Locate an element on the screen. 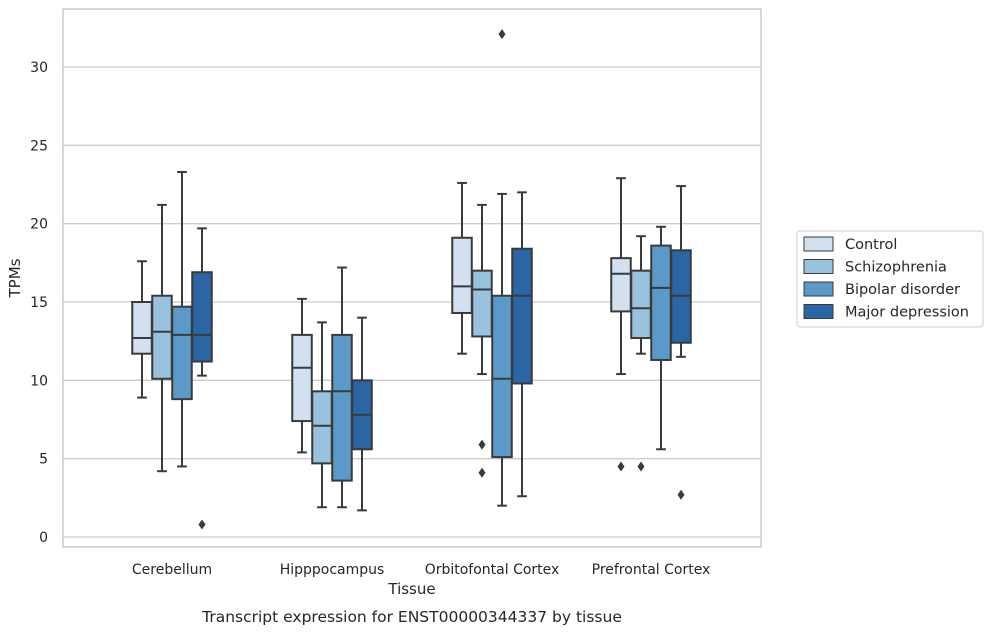 The image size is (993, 634). legend-label: Bipolar disorder is located at coordinates (902, 290).